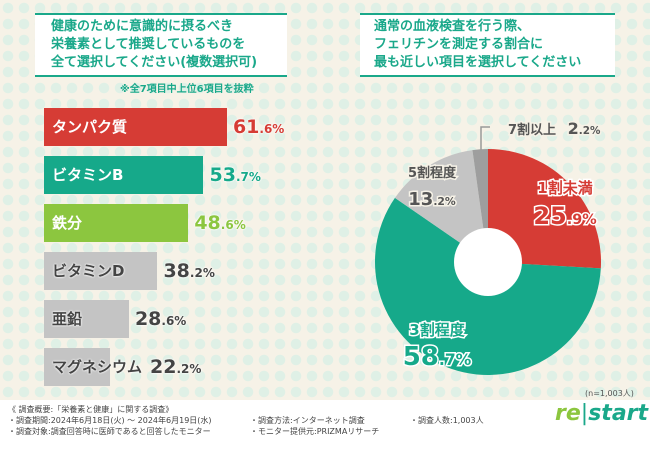  What do you see at coordinates (258, 127) in the screenshot?
I see `bar-value: 61.6%` at bounding box center [258, 127].